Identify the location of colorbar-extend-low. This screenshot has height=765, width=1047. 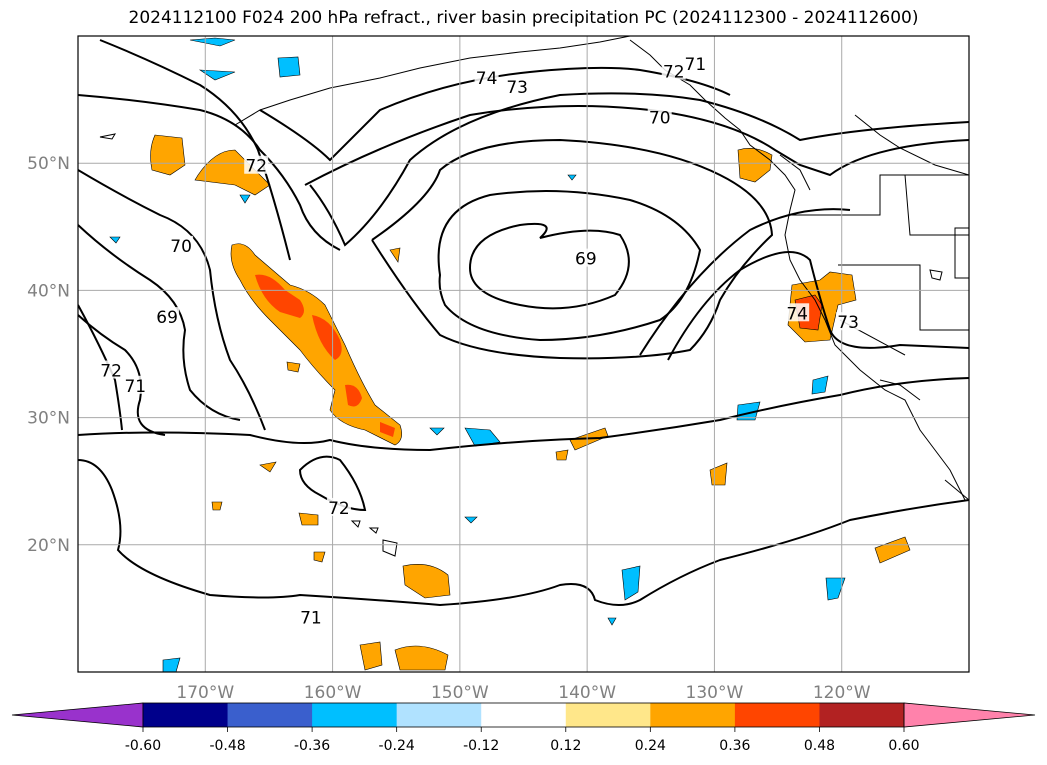
(77, 715).